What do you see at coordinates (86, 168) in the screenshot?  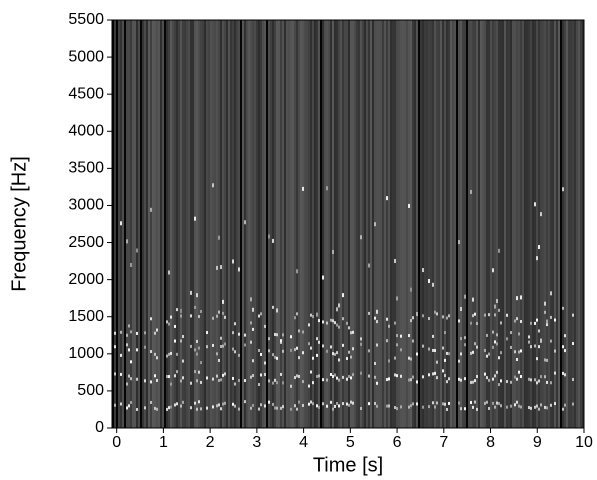 I see `y-tick-label: 3500` at bounding box center [86, 168].